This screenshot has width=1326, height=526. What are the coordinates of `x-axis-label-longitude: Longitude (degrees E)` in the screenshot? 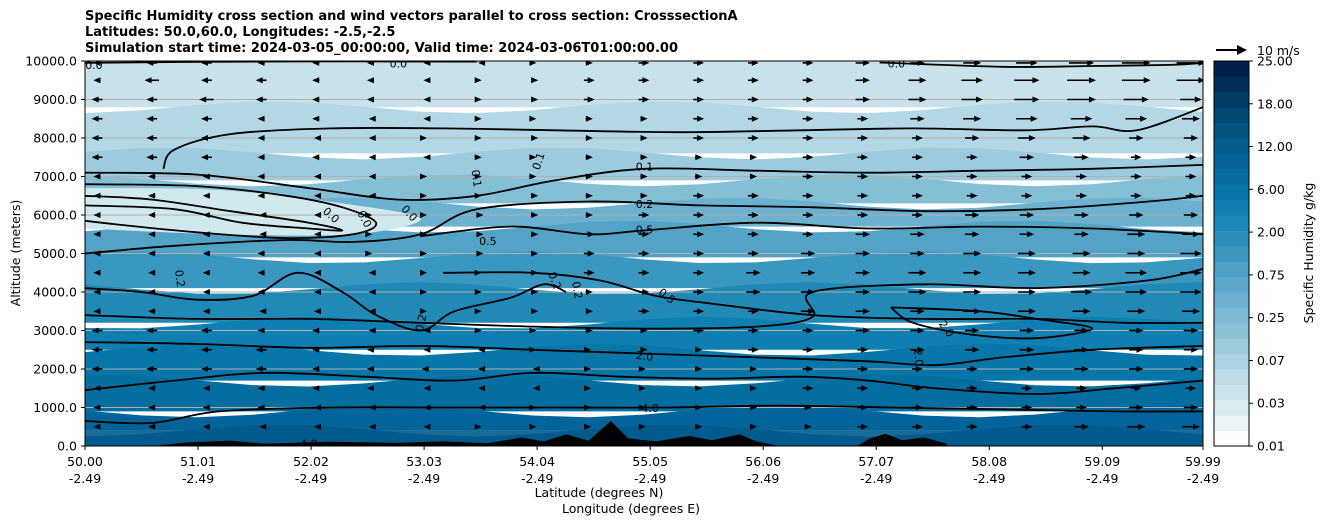 It's located at (631, 508).